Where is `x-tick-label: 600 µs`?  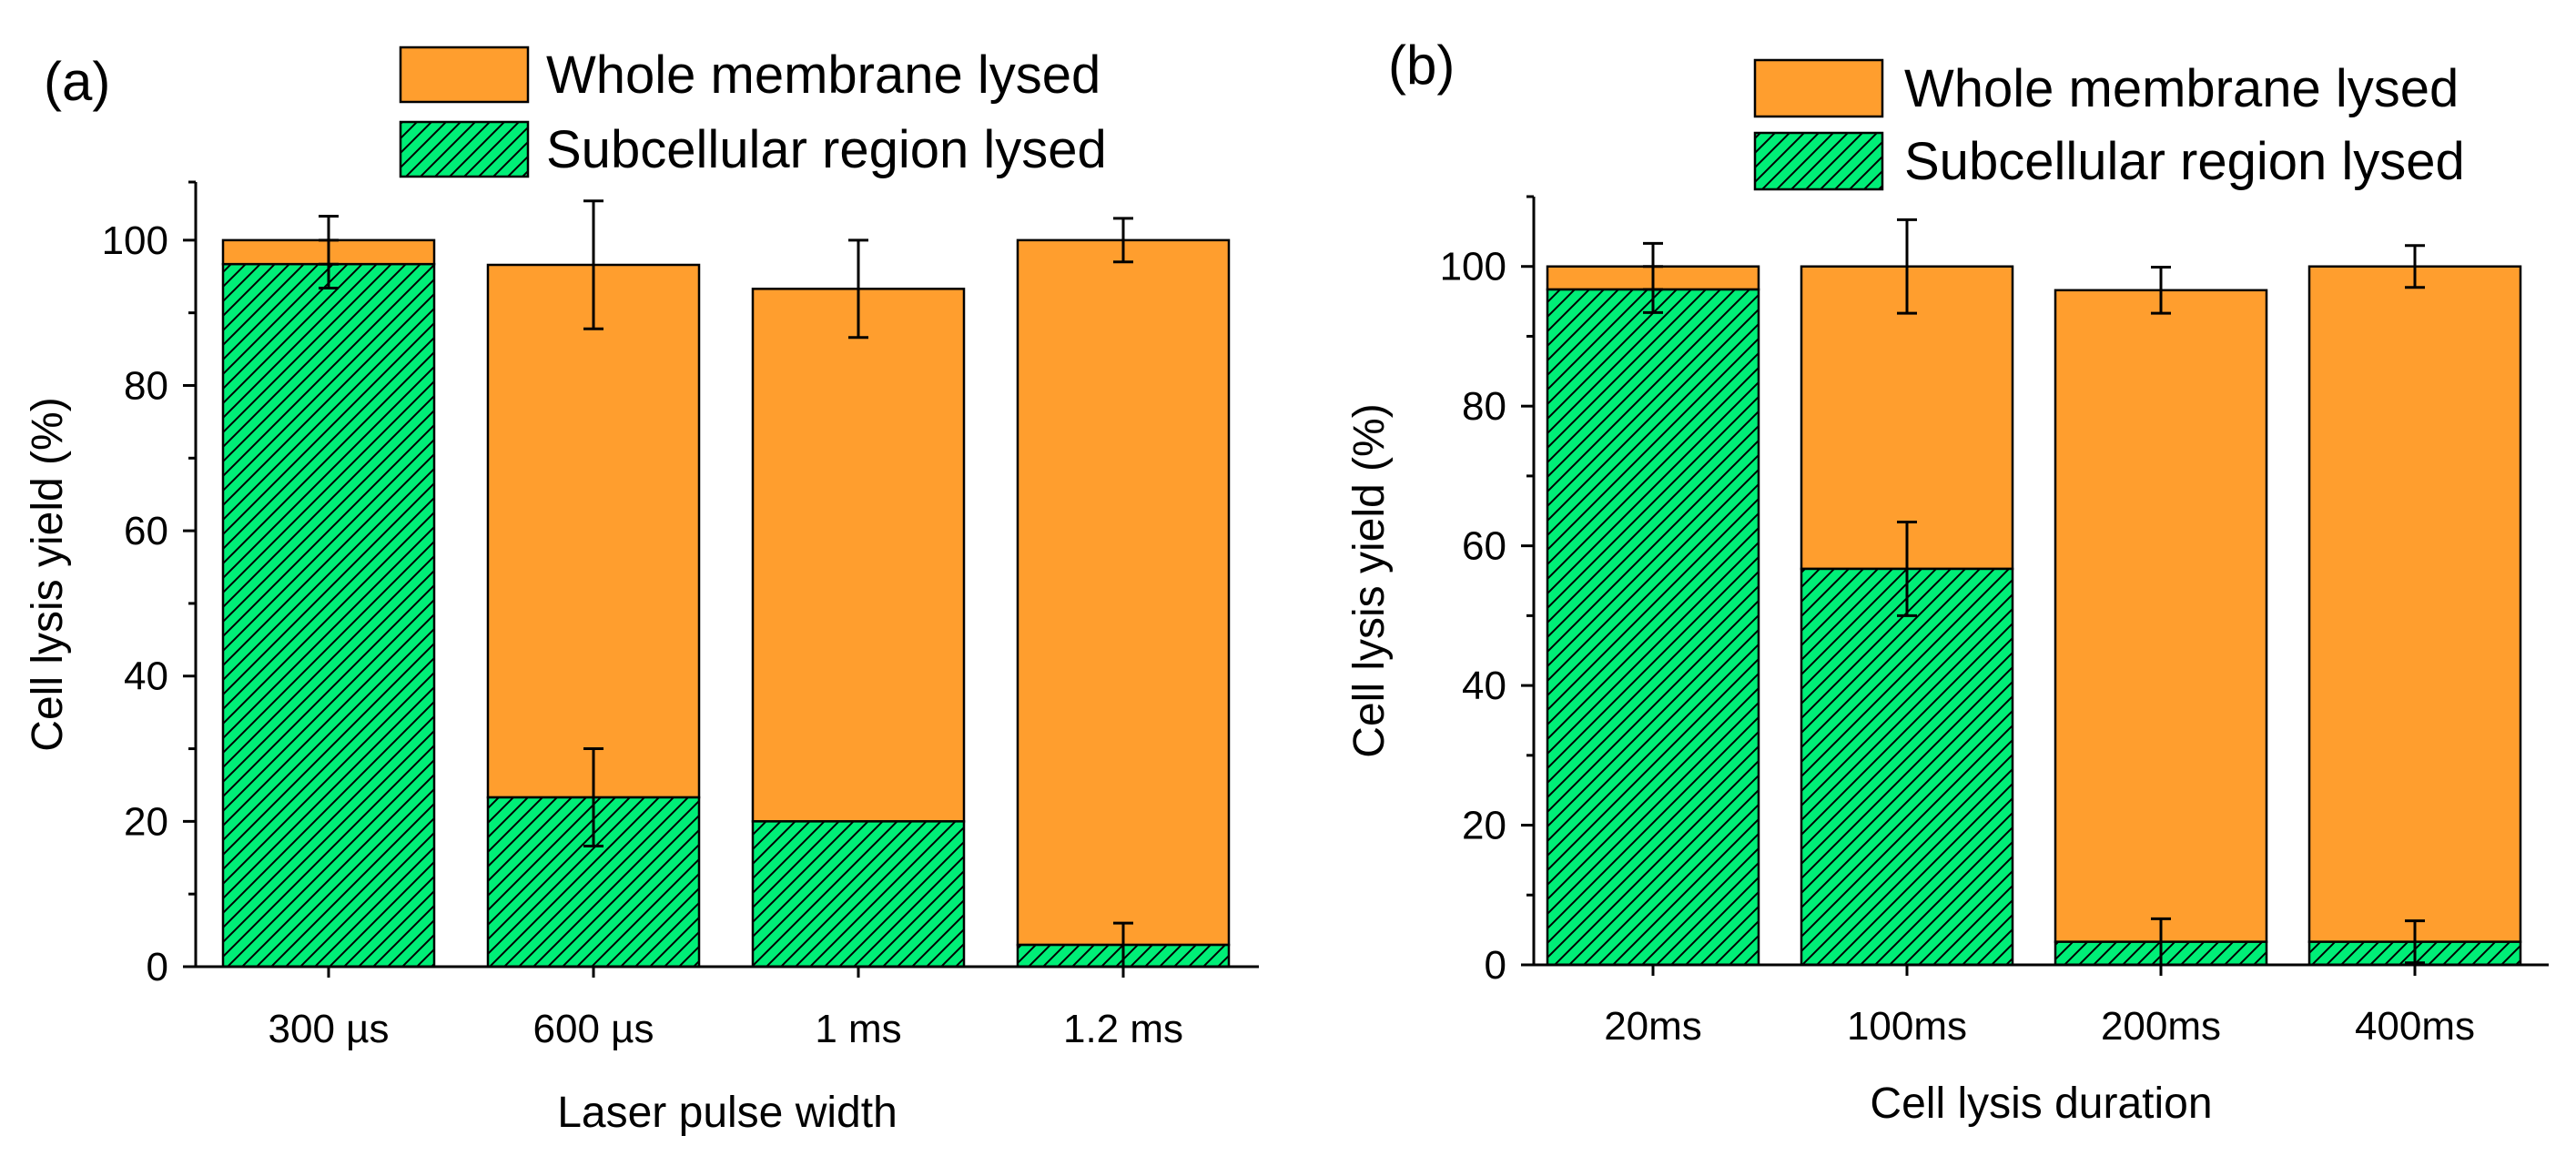 x-tick-label: 600 µs is located at coordinates (593, 1029).